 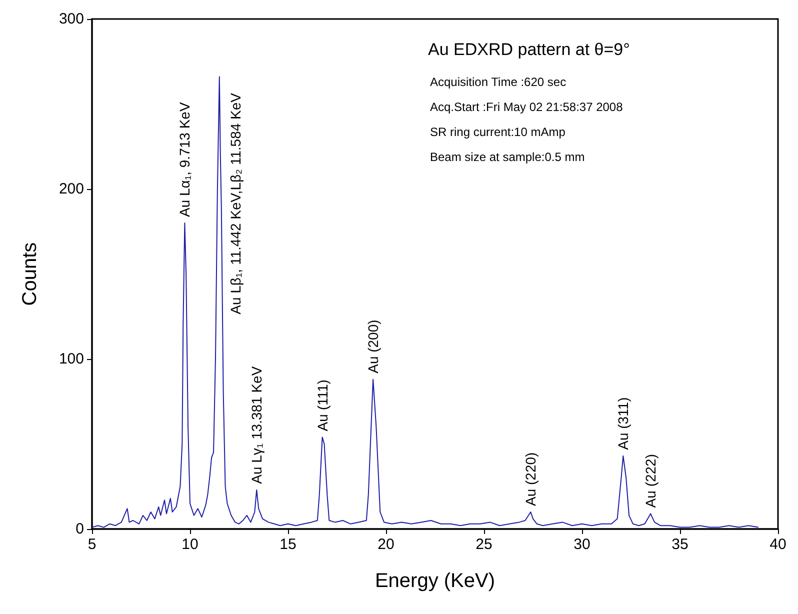 I want to click on x-tick-label: 35, so click(x=680, y=544).